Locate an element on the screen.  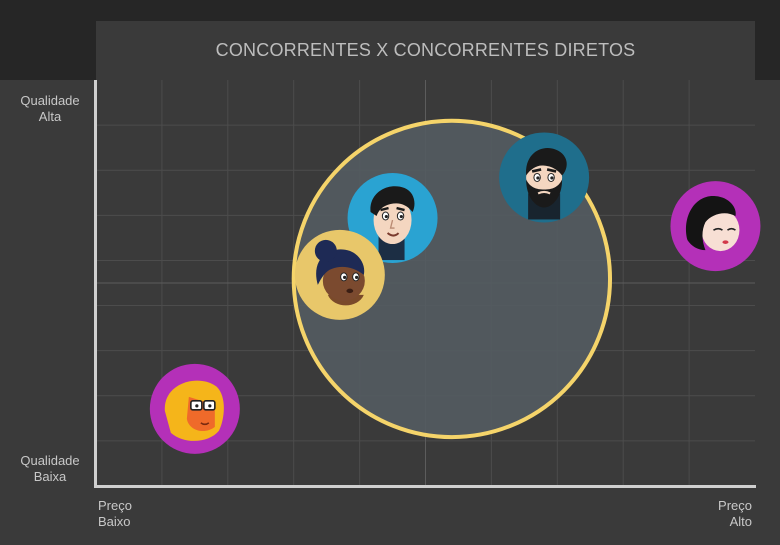
woman-glasses-avatar-icon is located at coordinates (194, 410).